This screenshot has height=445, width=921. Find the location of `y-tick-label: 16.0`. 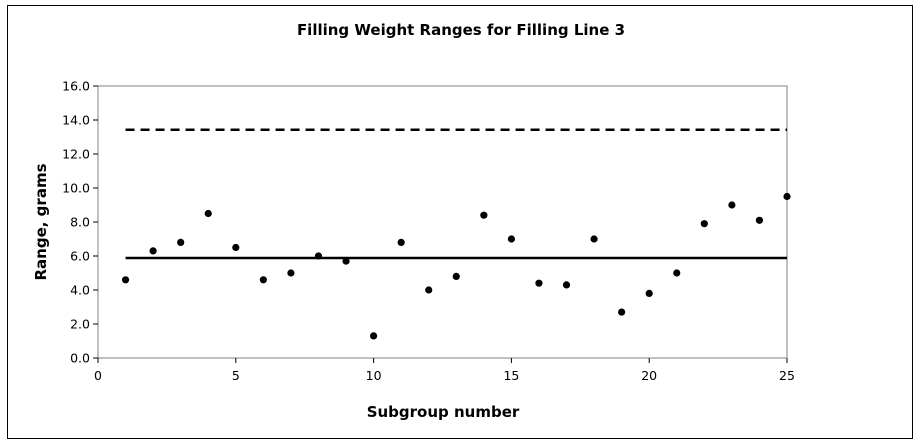

y-tick-label: 16.0 is located at coordinates (76, 86).